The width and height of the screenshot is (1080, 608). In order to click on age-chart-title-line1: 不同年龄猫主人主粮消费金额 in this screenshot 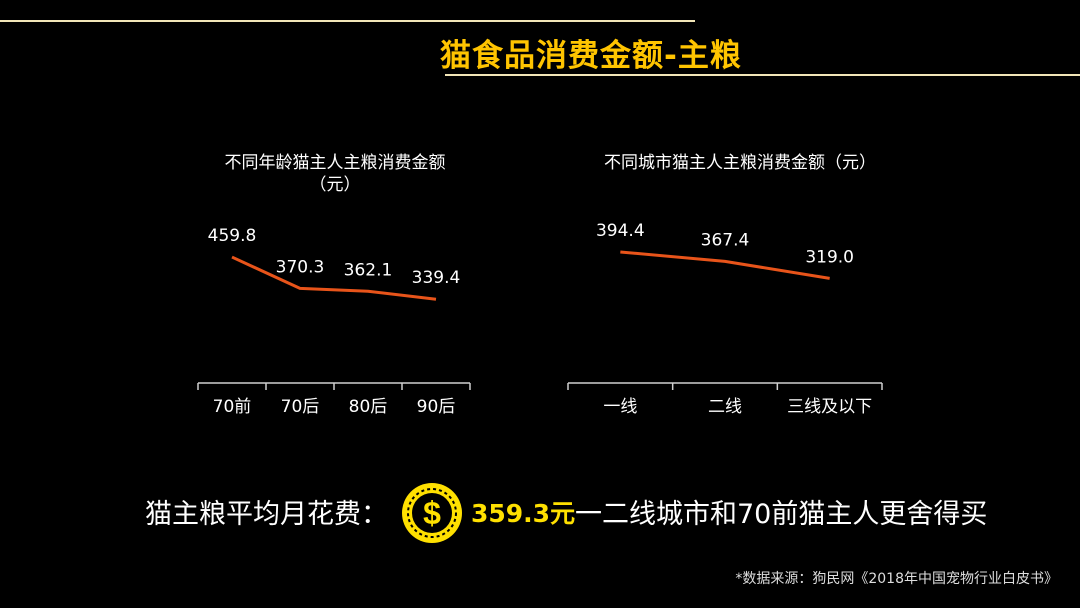, I will do `click(335, 163)`.